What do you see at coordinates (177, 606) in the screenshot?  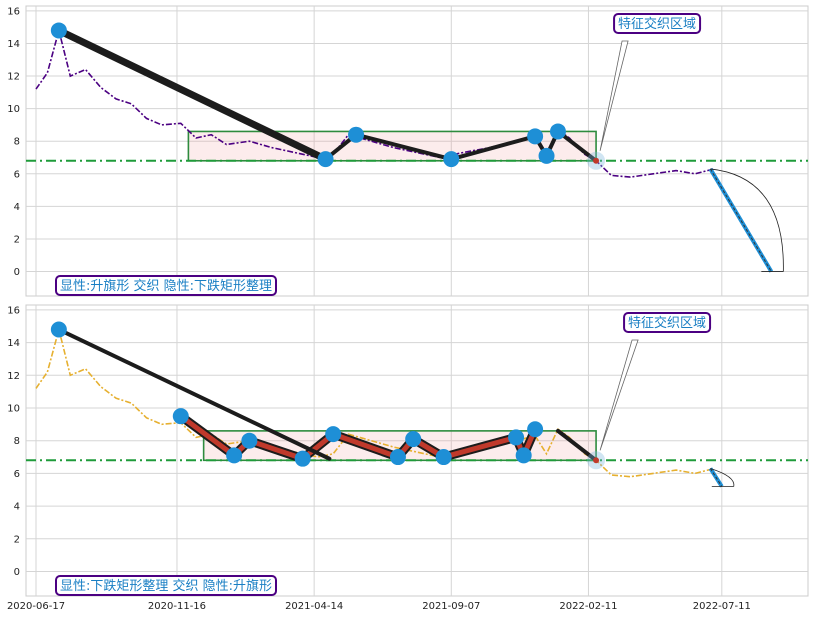 I see `x-tick-label: 2020-11-16` at bounding box center [177, 606].